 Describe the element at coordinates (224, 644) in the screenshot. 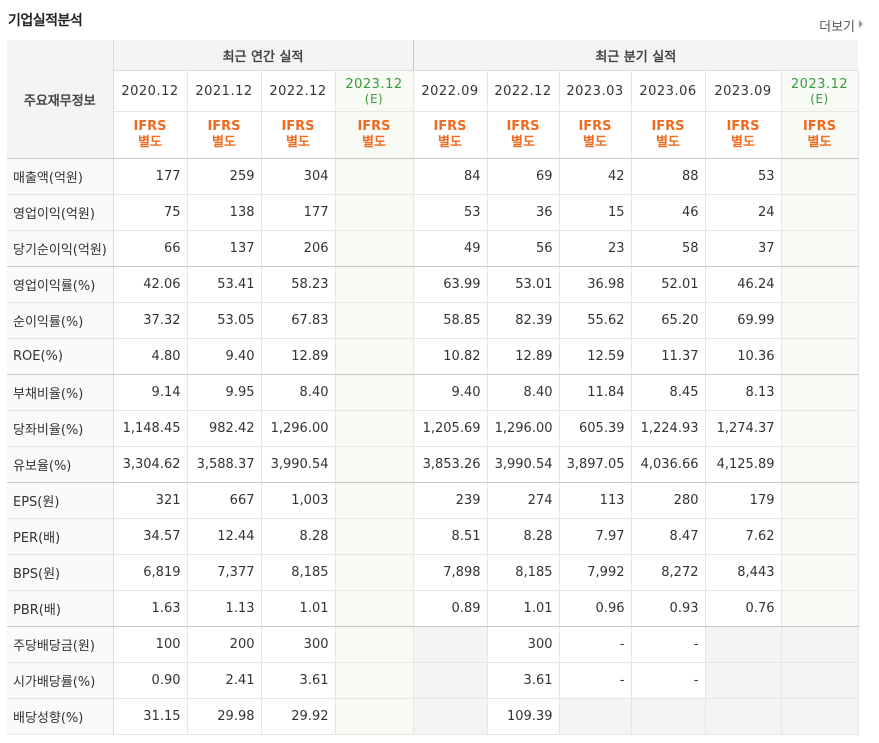

I see `table-cell: 200` at that location.